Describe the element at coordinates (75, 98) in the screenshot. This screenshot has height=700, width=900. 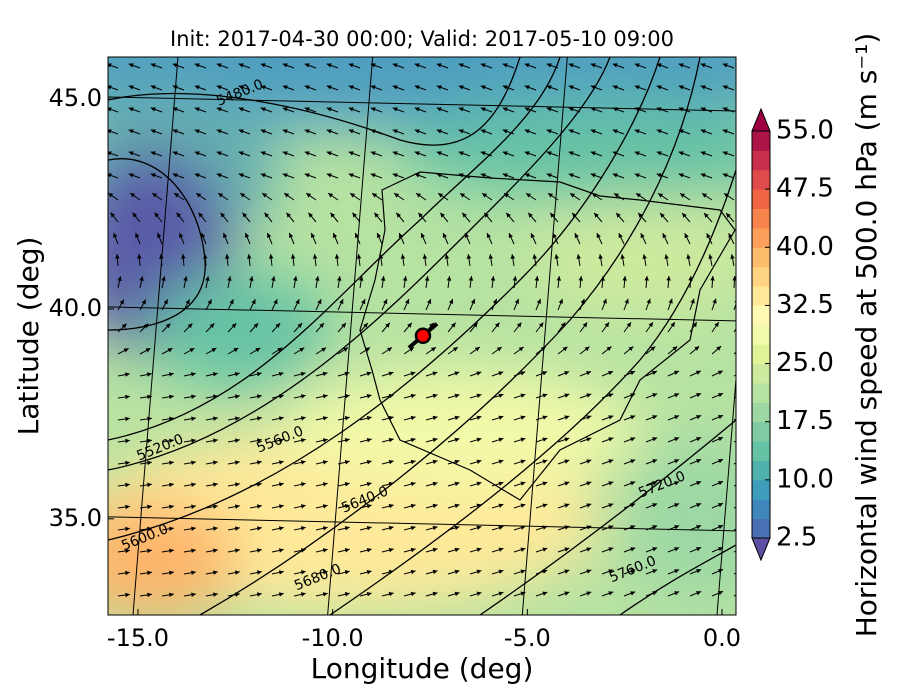
I see `y-tick-label: 45.0` at that location.